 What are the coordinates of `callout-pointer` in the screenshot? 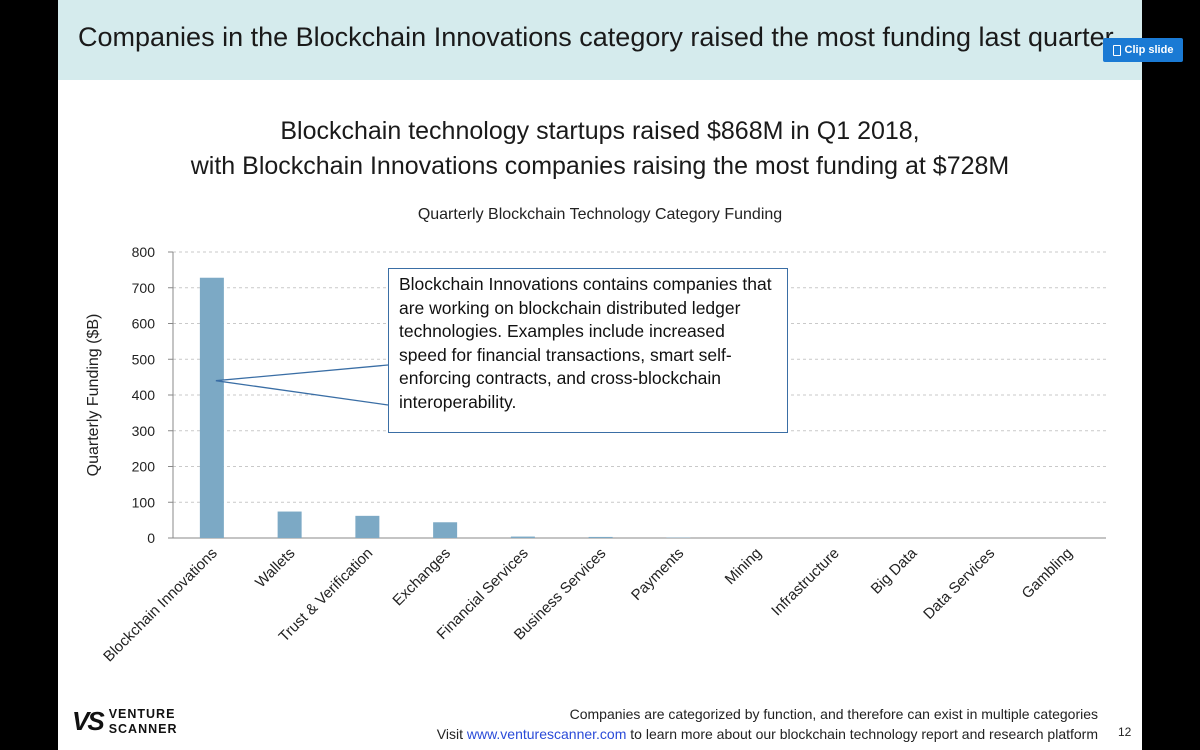 It's located at (302, 385).